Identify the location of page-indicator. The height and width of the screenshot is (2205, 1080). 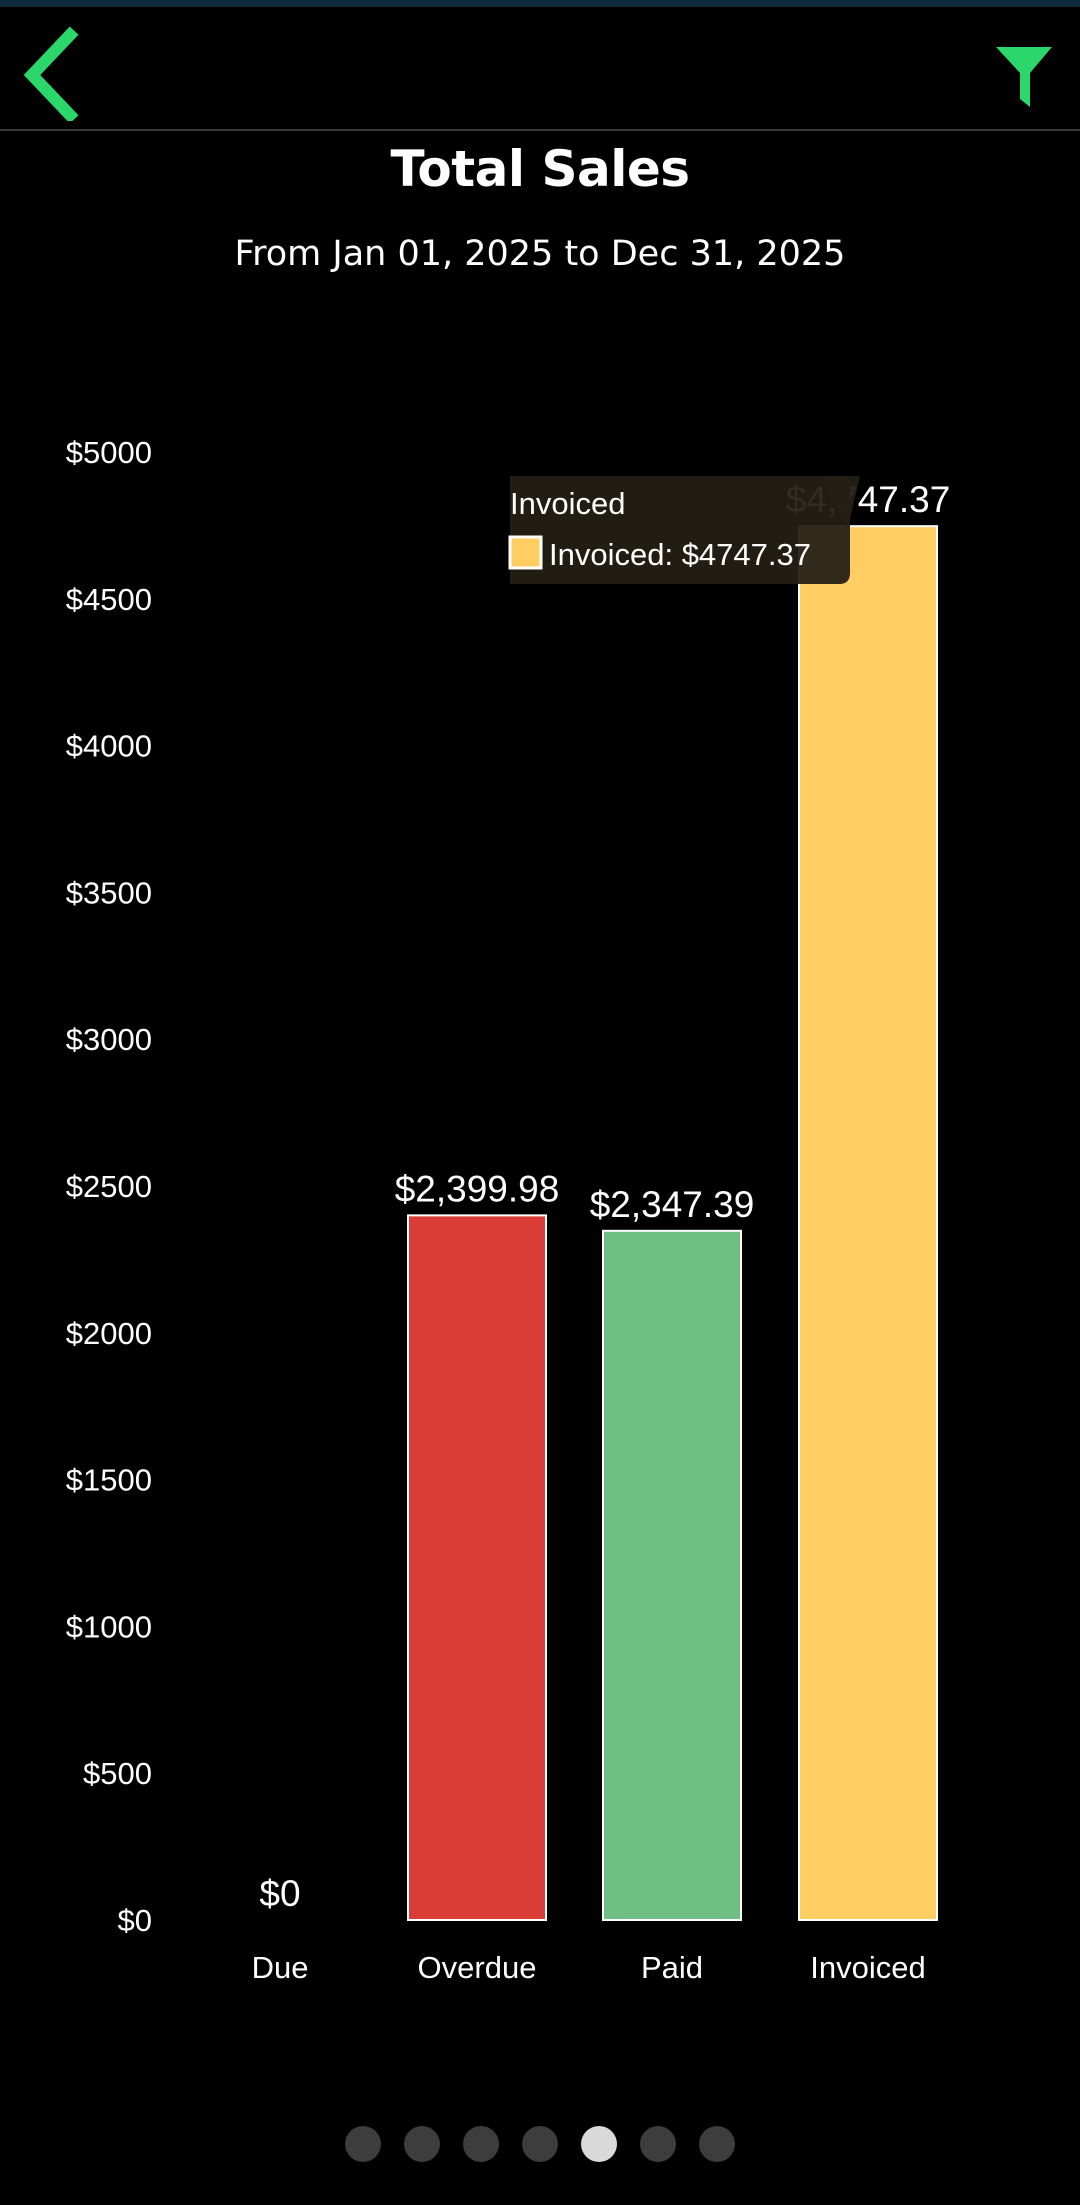
(540, 2144).